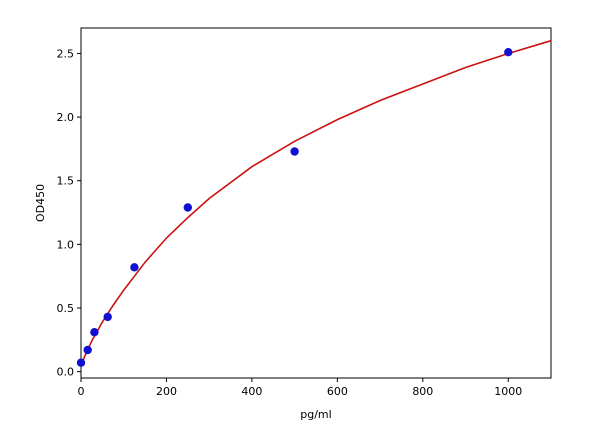 The width and height of the screenshot is (600, 430). I want to click on x-axis: 0 200 400 600 800 1000, so click(300, 388).